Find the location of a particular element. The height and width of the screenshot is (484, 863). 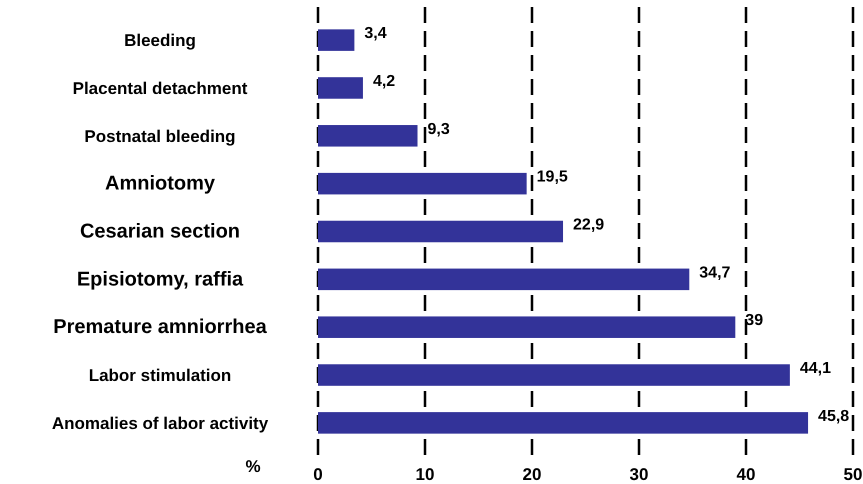

x-tick-label: 40 is located at coordinates (746, 474).